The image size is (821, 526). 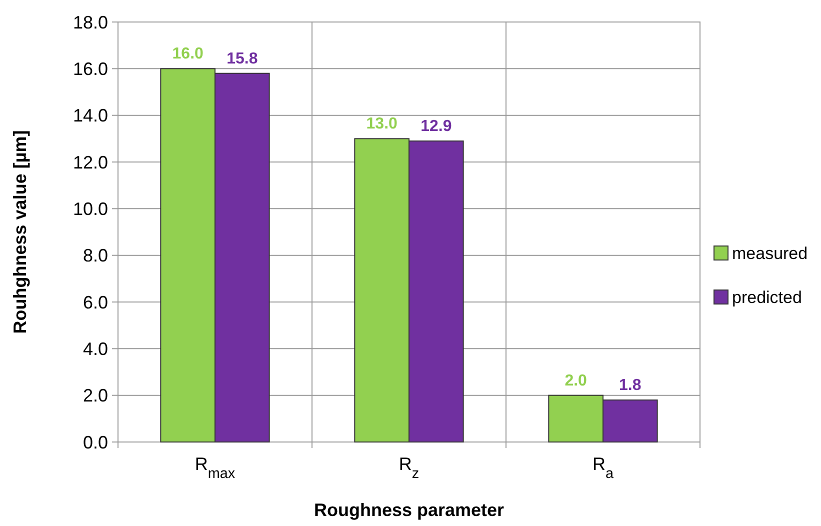 What do you see at coordinates (90, 162) in the screenshot?
I see `y-tick-label: 12.0` at bounding box center [90, 162].